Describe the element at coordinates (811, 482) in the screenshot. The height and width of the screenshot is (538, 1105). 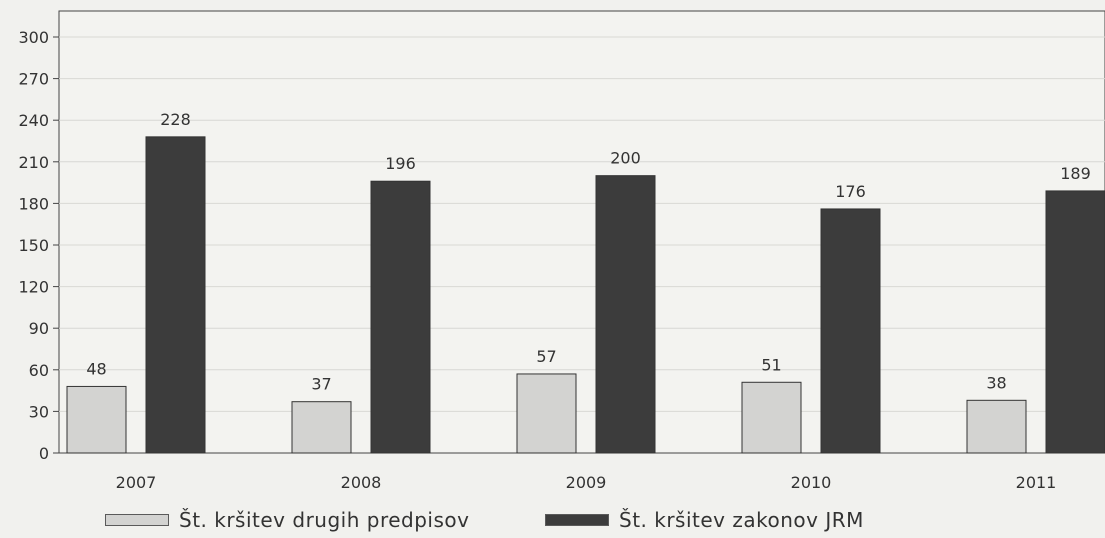
I see `x-tick-label: 2010` at that location.